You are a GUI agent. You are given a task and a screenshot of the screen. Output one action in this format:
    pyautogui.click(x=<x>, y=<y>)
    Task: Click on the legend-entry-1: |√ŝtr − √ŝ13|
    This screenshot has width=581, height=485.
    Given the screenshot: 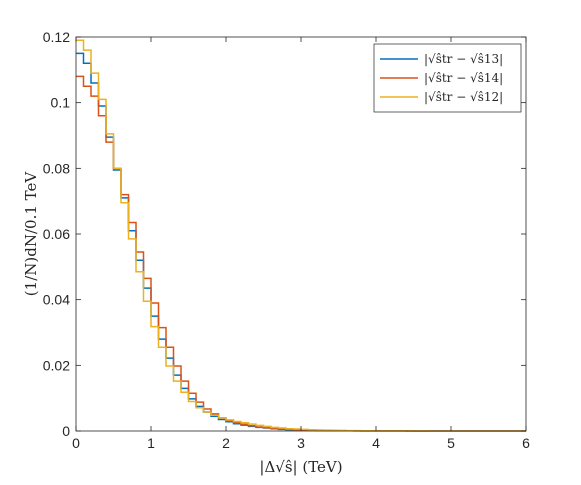 What is the action you would take?
    pyautogui.click(x=441, y=59)
    